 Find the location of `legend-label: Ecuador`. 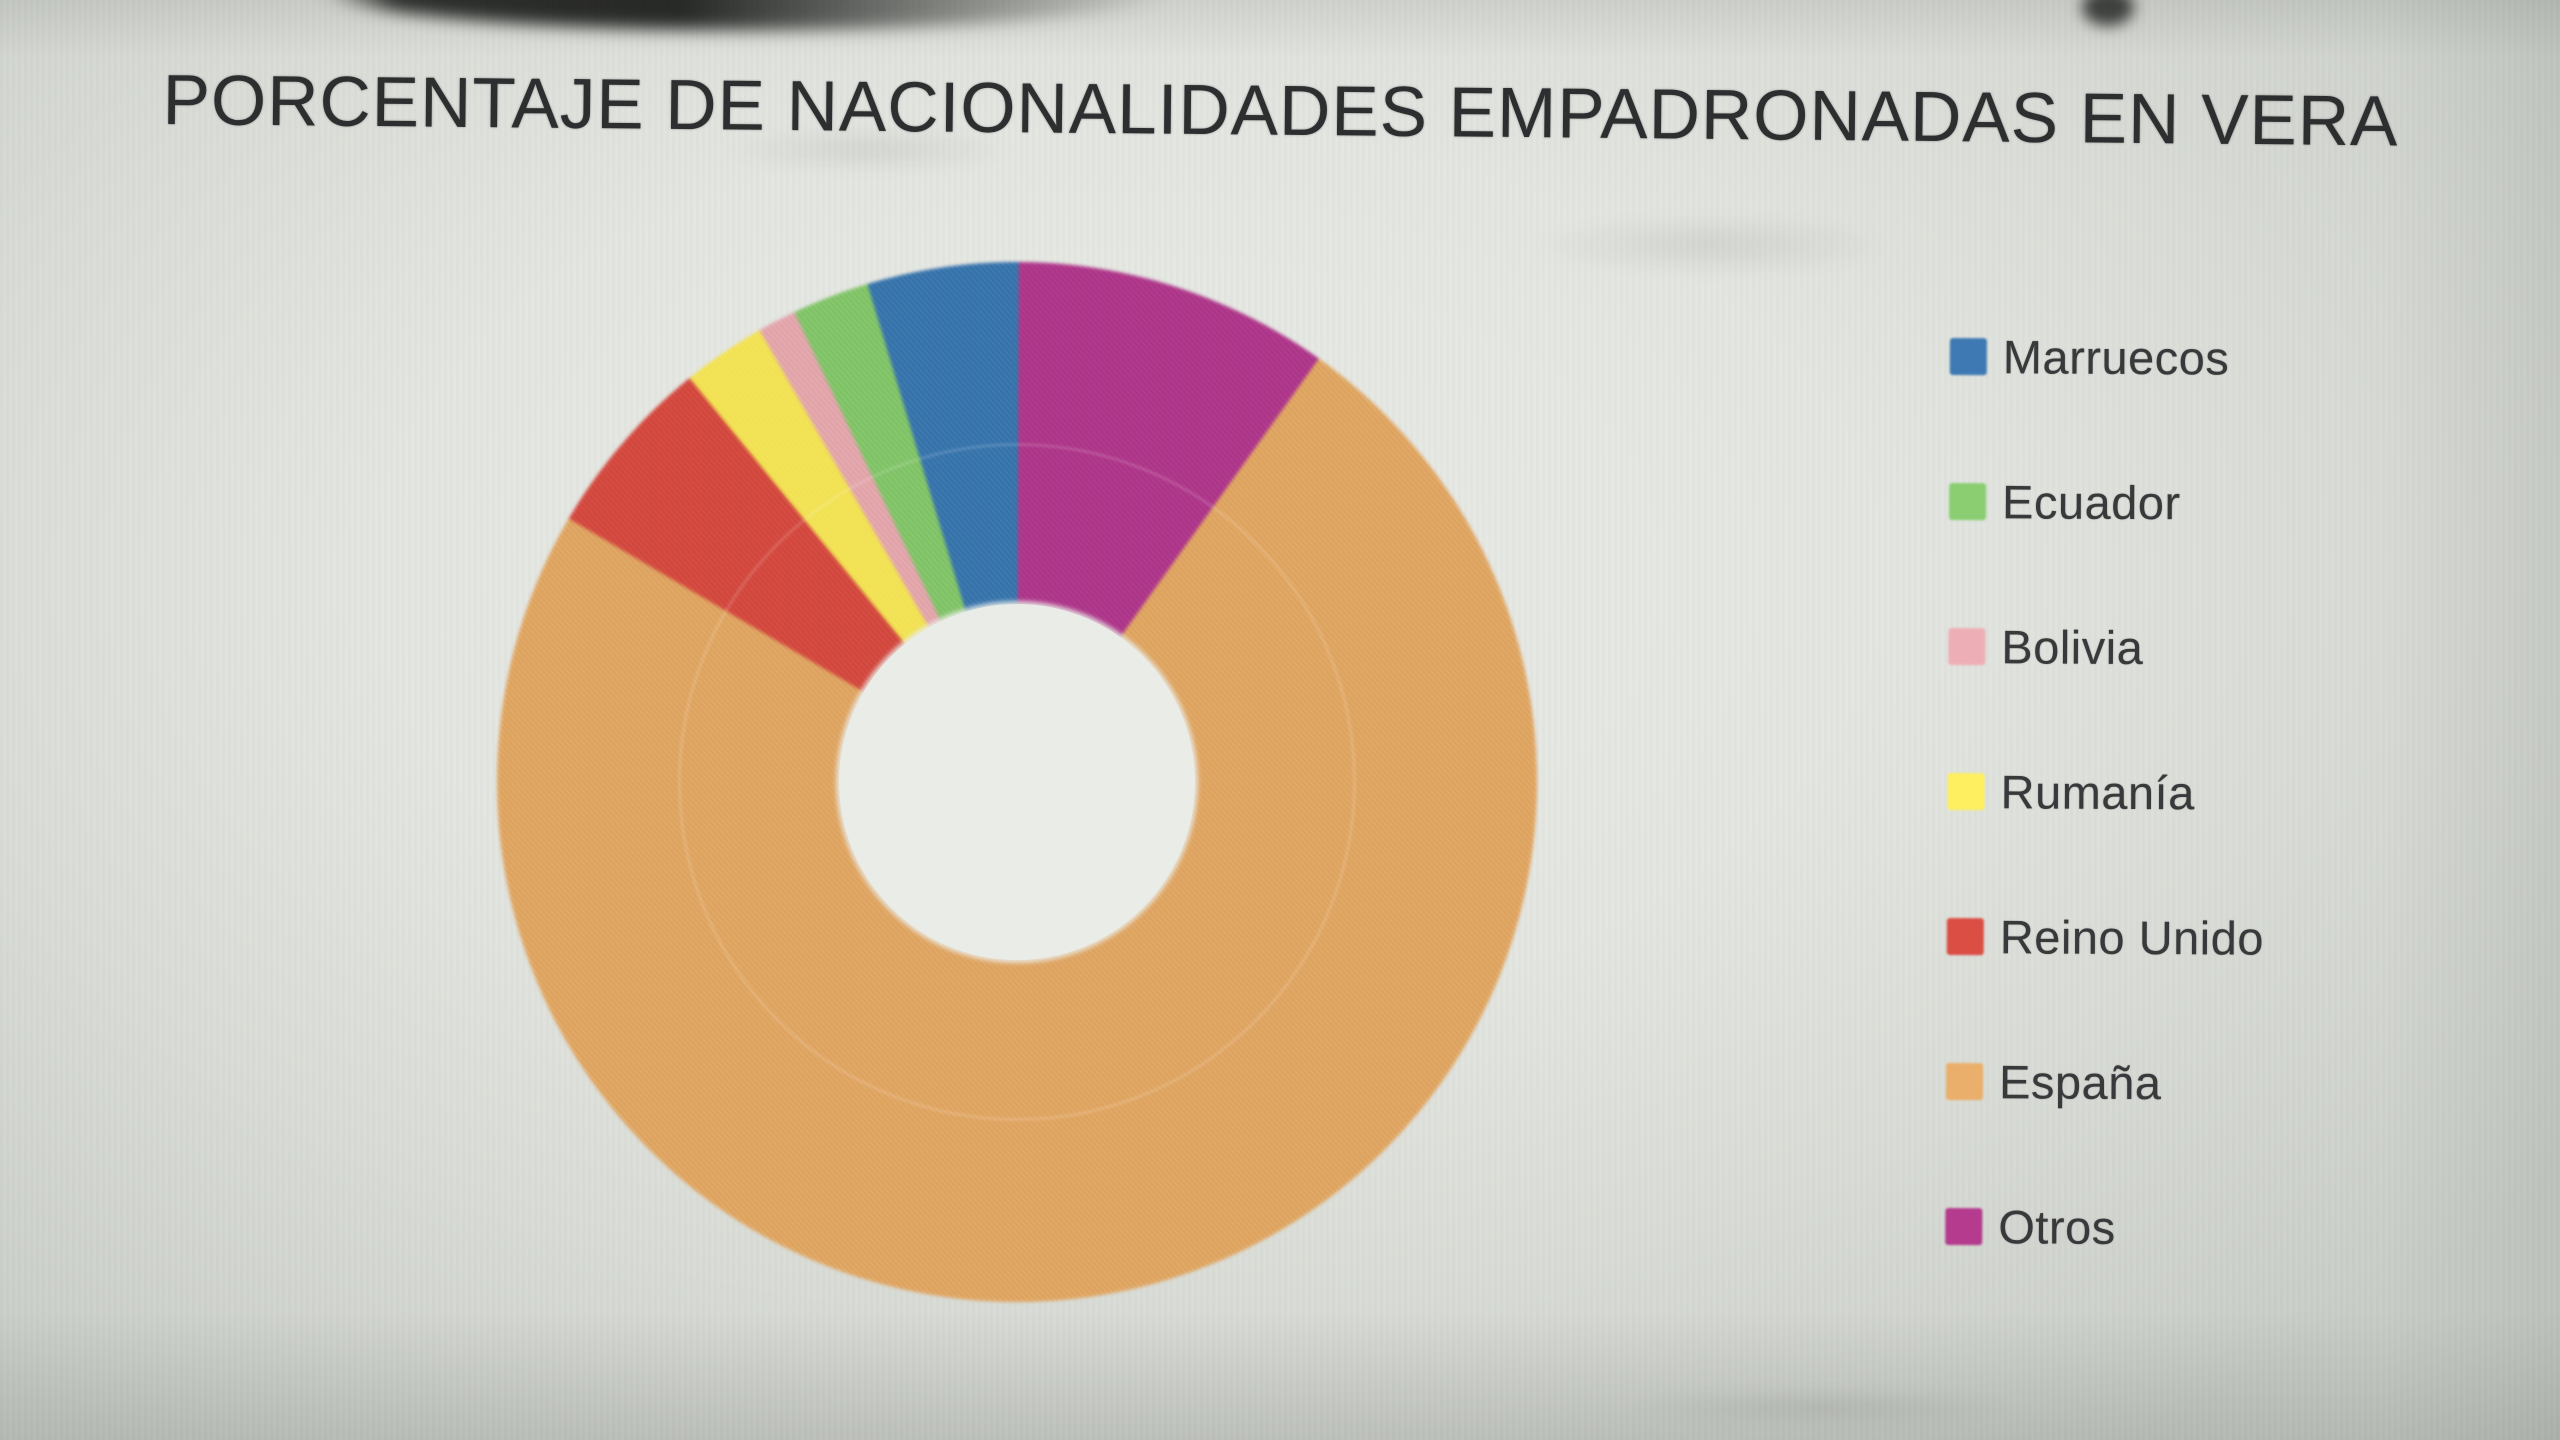

legend-label: Ecuador is located at coordinates (2091, 501).